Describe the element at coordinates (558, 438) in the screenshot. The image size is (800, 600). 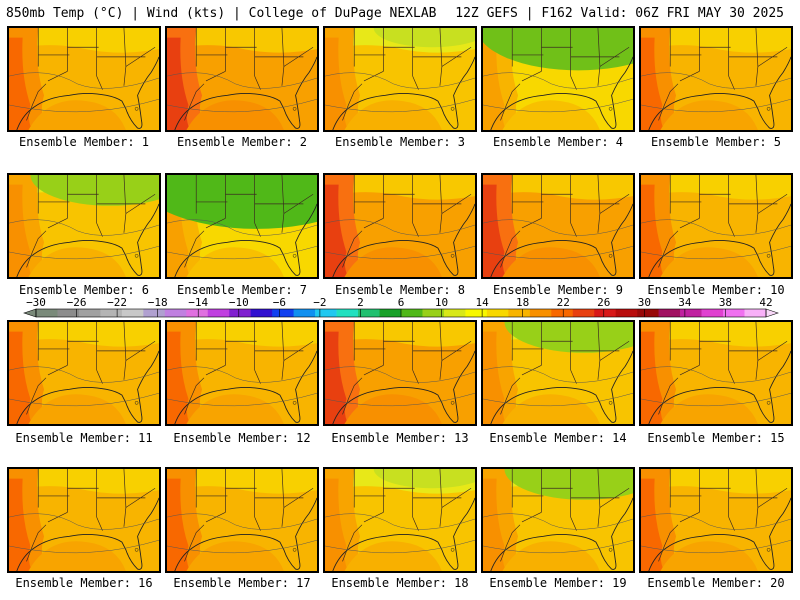
I see `ensemble-member-label: Ensemble Member: 14` at that location.